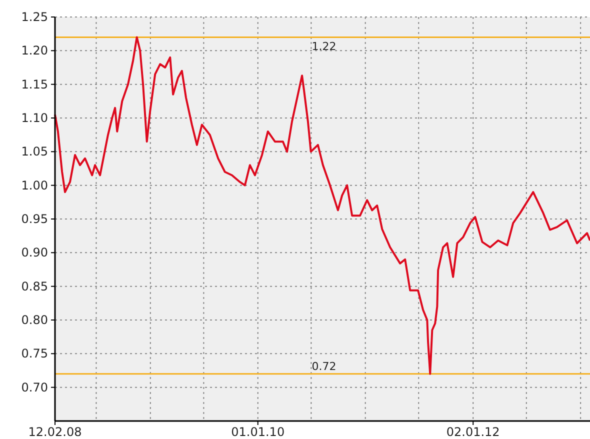 The width and height of the screenshot is (590, 439). What do you see at coordinates (55, 432) in the screenshot?
I see `x-tick-label: 12.02.08` at bounding box center [55, 432].